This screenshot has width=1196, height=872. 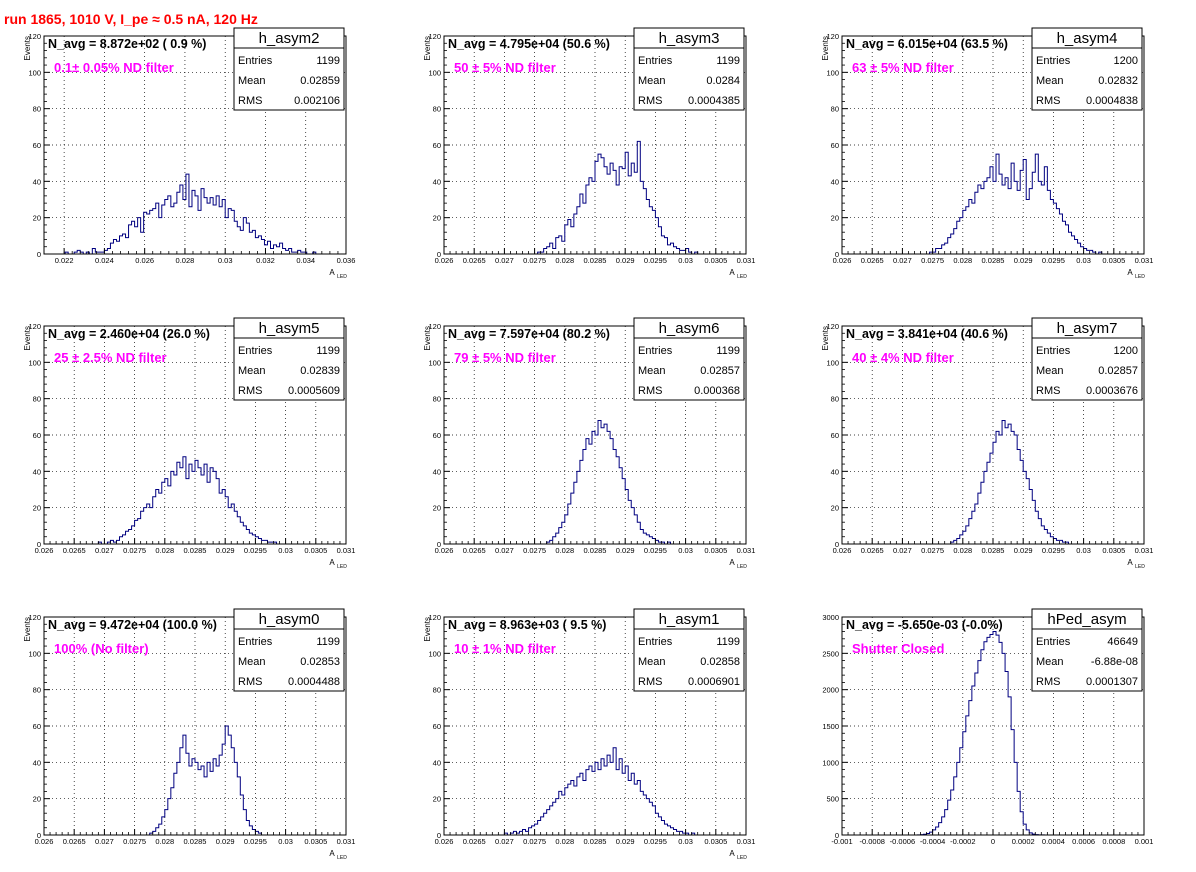 I want to click on x-tick-label: -0.0008, so click(x=871, y=841).